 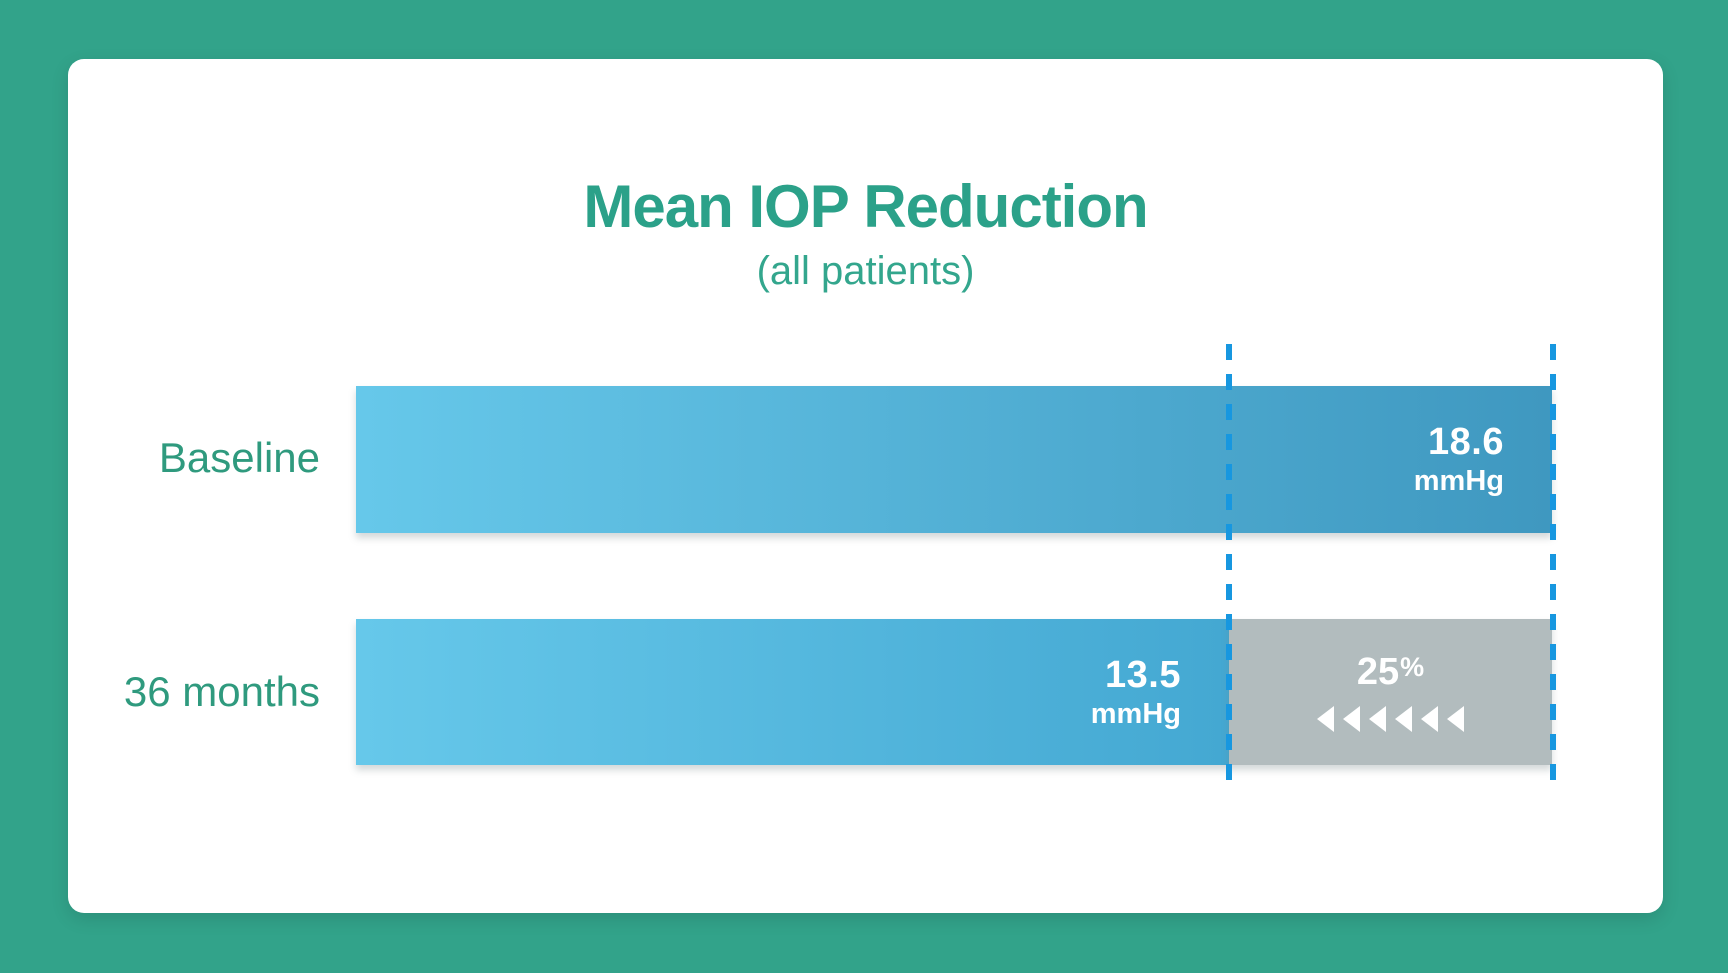 What do you see at coordinates (239, 457) in the screenshot?
I see `row-label-baseline: Baseline` at bounding box center [239, 457].